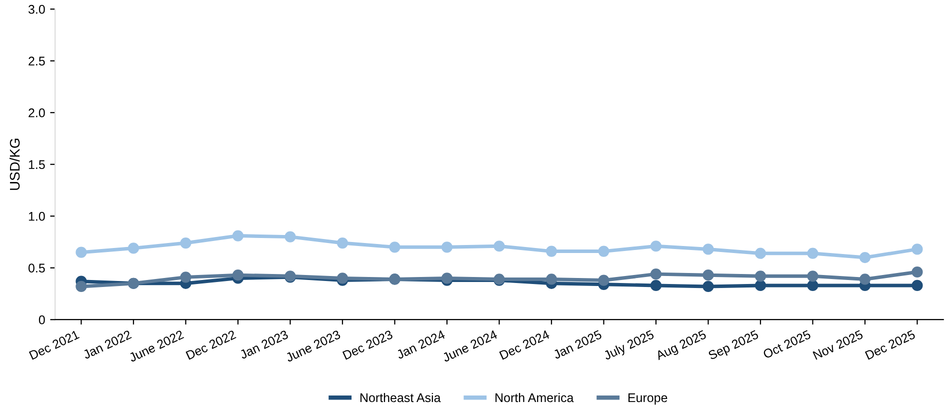 The image size is (950, 414). Describe the element at coordinates (107, 345) in the screenshot. I see `x-tick-label: Jan 2022` at that location.